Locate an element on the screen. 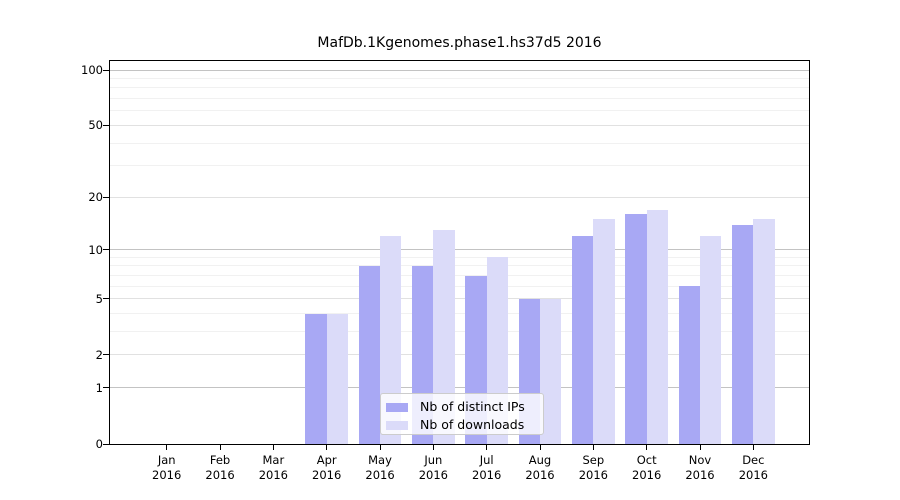  x-tick-dec is located at coordinates (753, 447).